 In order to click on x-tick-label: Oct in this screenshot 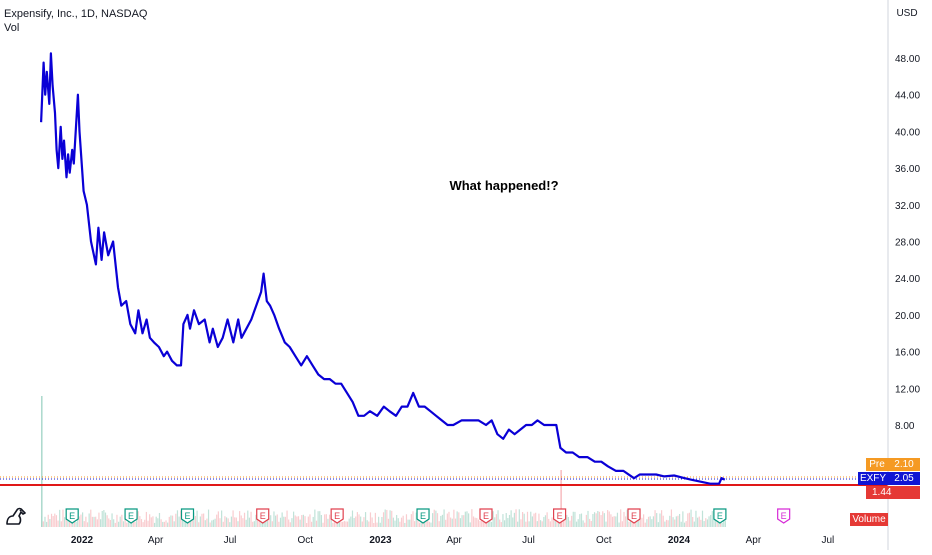, I will do `click(604, 540)`.